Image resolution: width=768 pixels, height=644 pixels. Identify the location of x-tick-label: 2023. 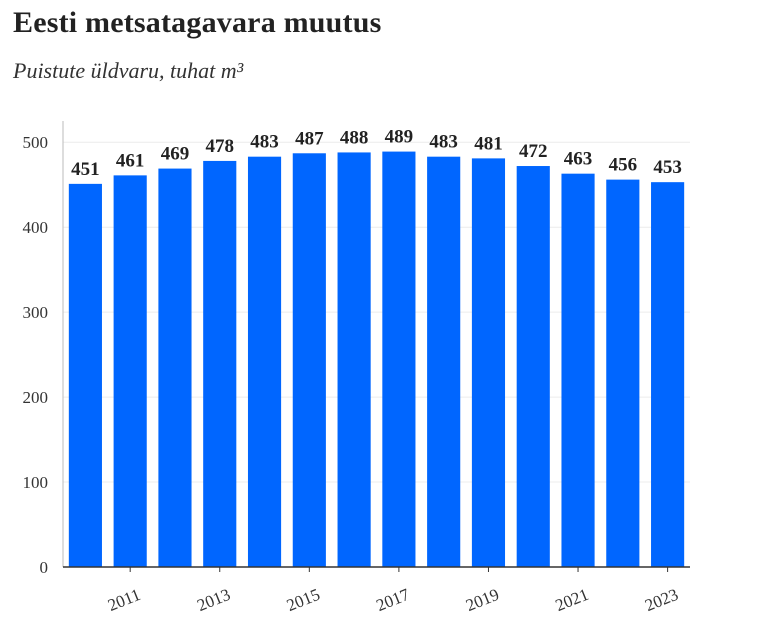
(661, 600).